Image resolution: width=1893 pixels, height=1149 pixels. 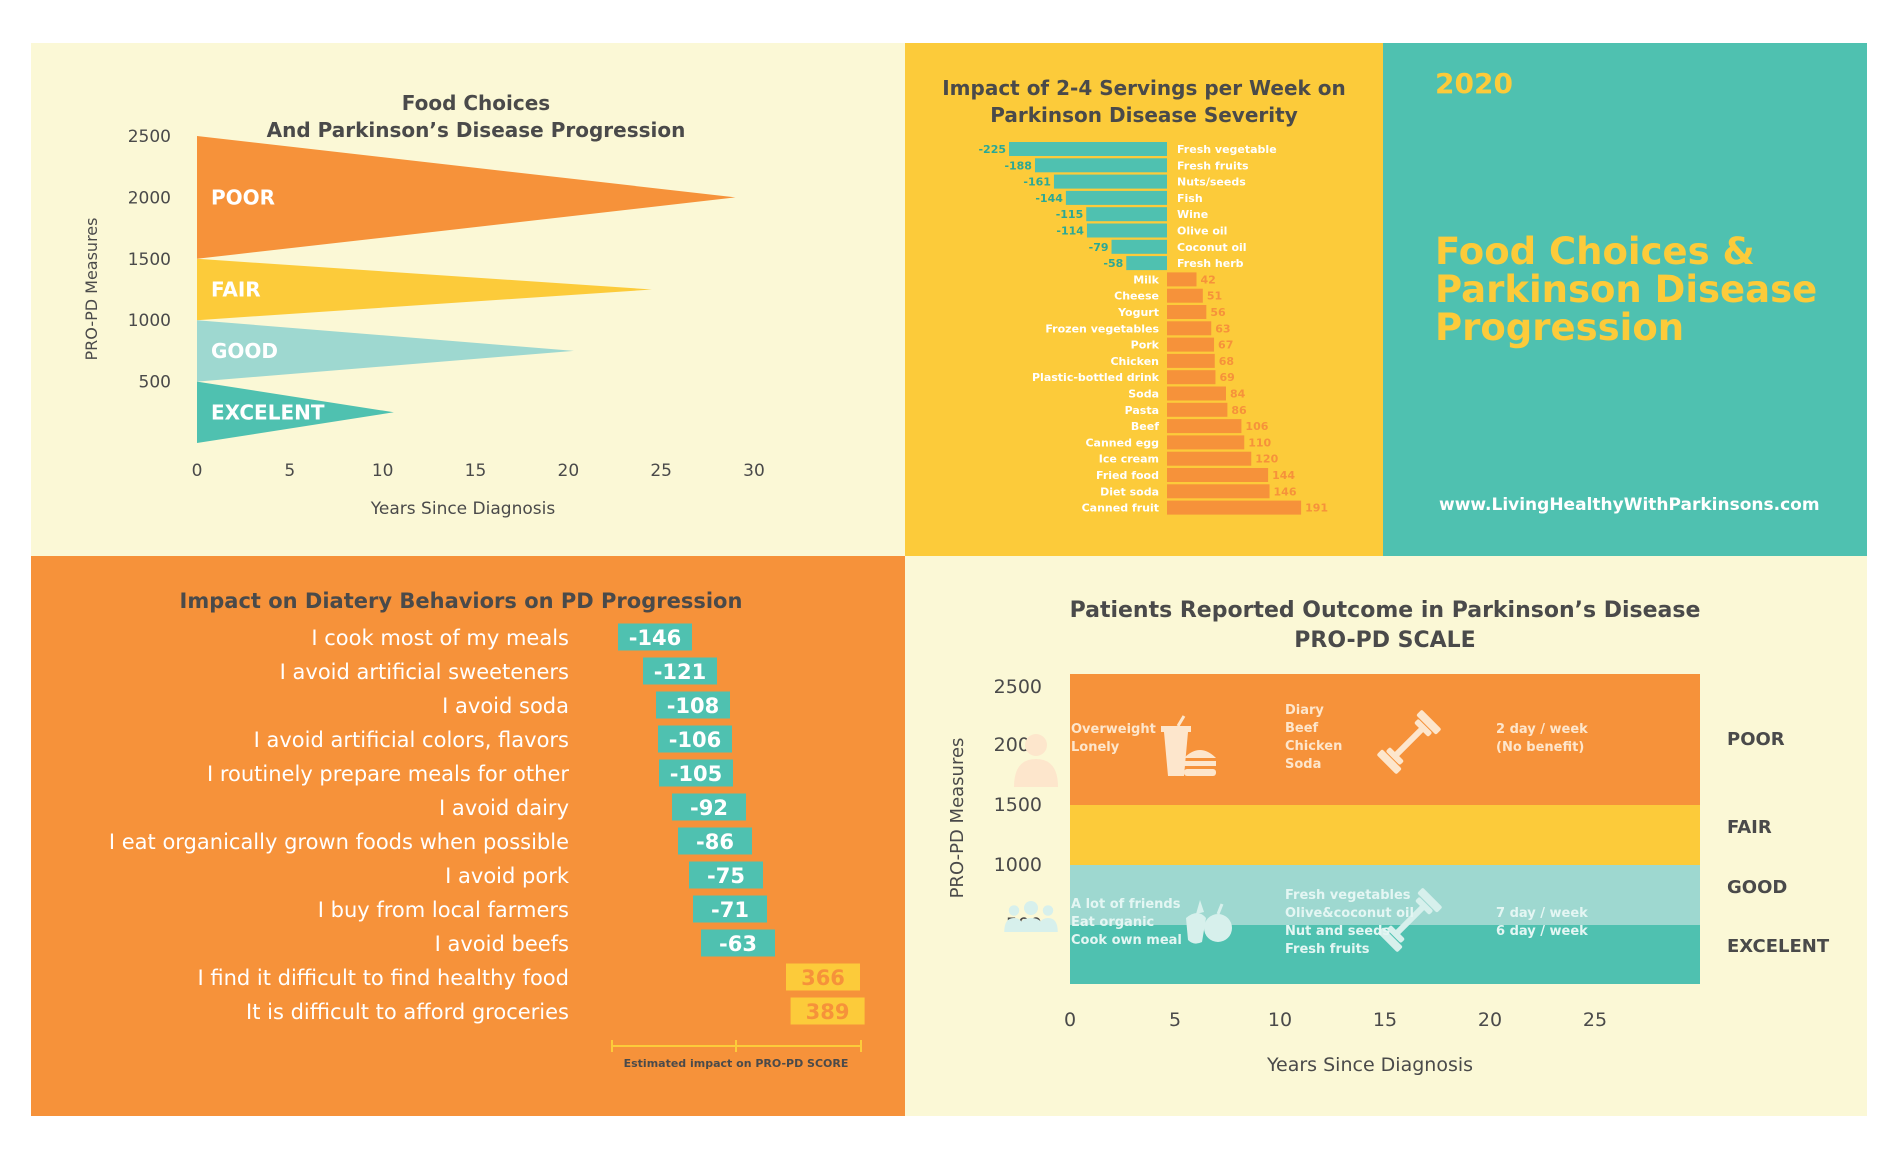 I want to click on data-label: -63, so click(x=738, y=944).